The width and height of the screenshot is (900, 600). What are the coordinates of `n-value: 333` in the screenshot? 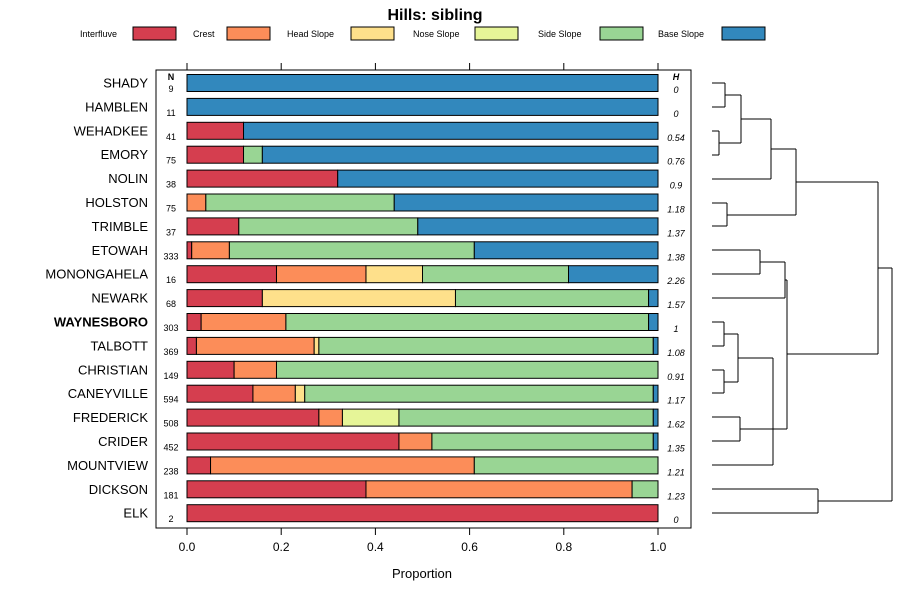 It's located at (170, 256).